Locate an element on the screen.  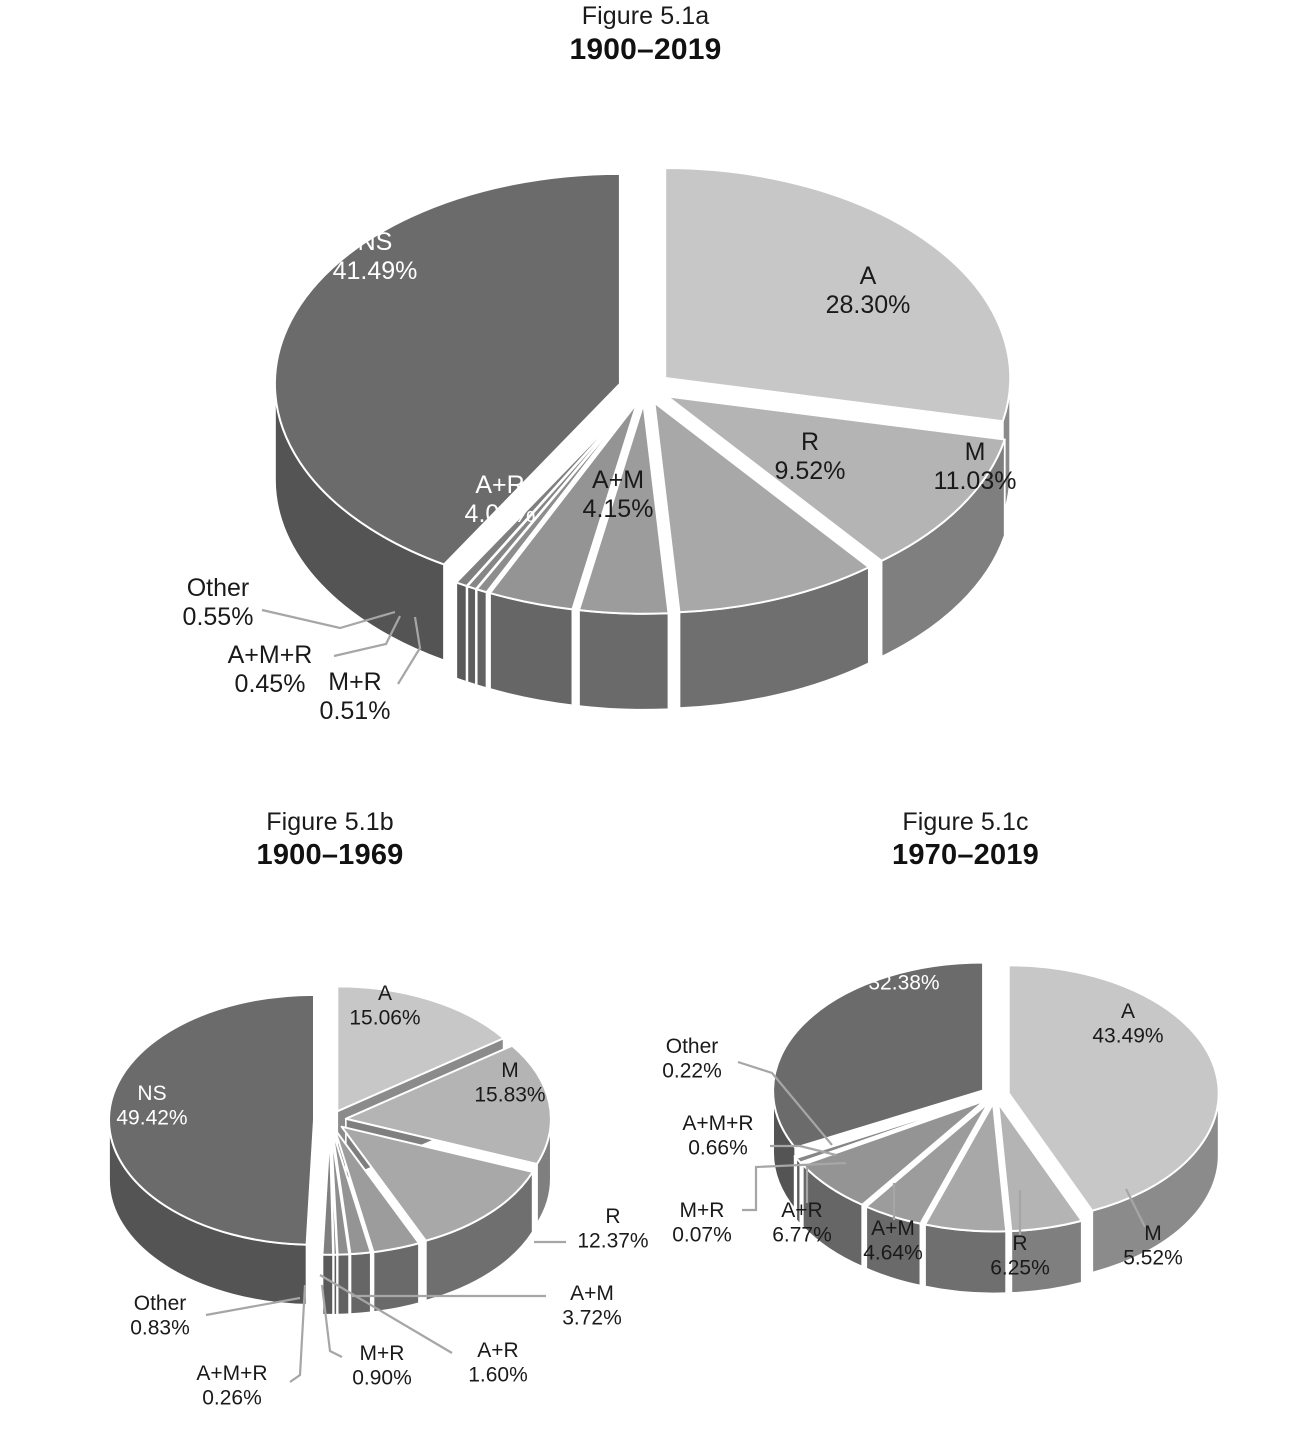
pie-label-mr-value: 0.90% is located at coordinates (382, 1377).